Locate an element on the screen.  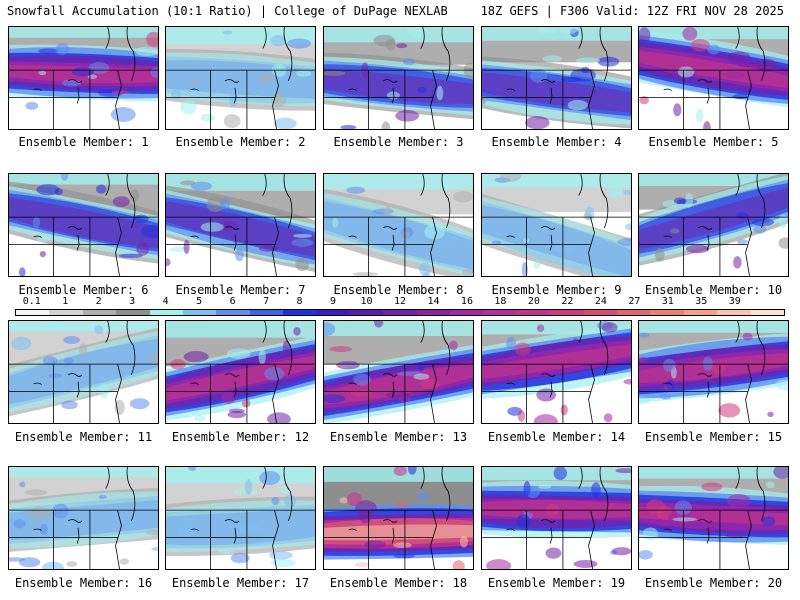
ensemble-member-caption: Ensemble Member: 20 is located at coordinates (713, 583).